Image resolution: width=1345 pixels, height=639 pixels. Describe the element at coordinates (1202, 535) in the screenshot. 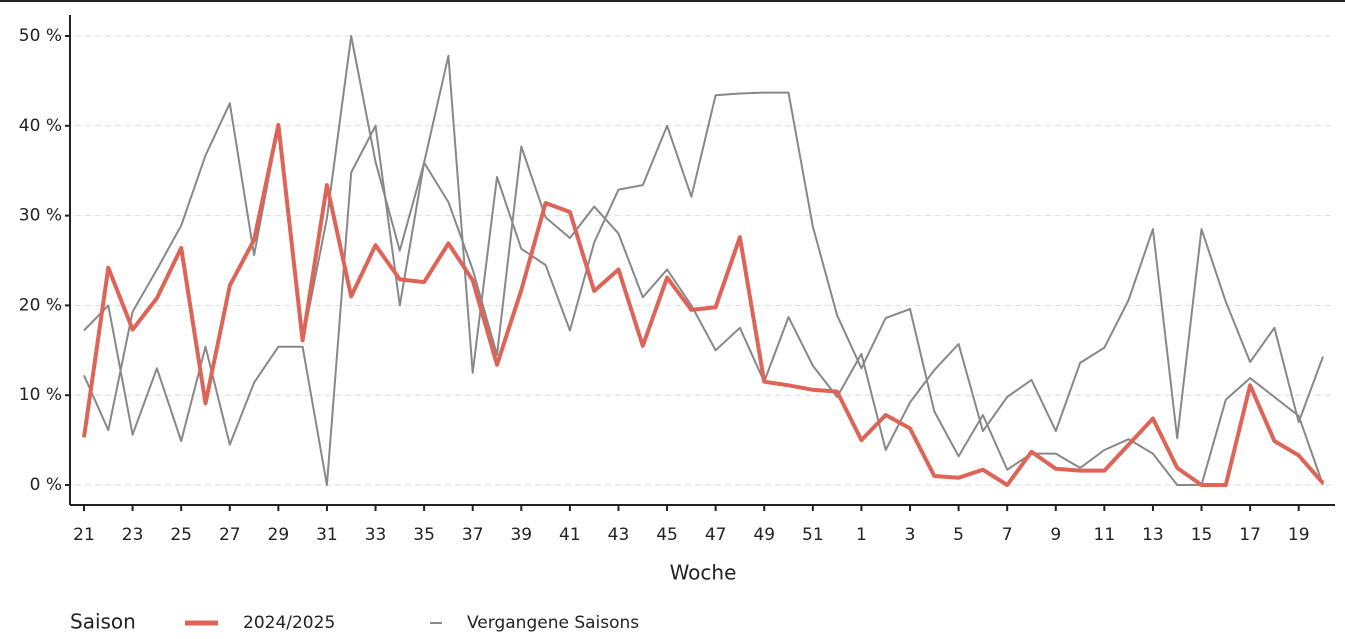

I see `x-tick-label: 15` at that location.